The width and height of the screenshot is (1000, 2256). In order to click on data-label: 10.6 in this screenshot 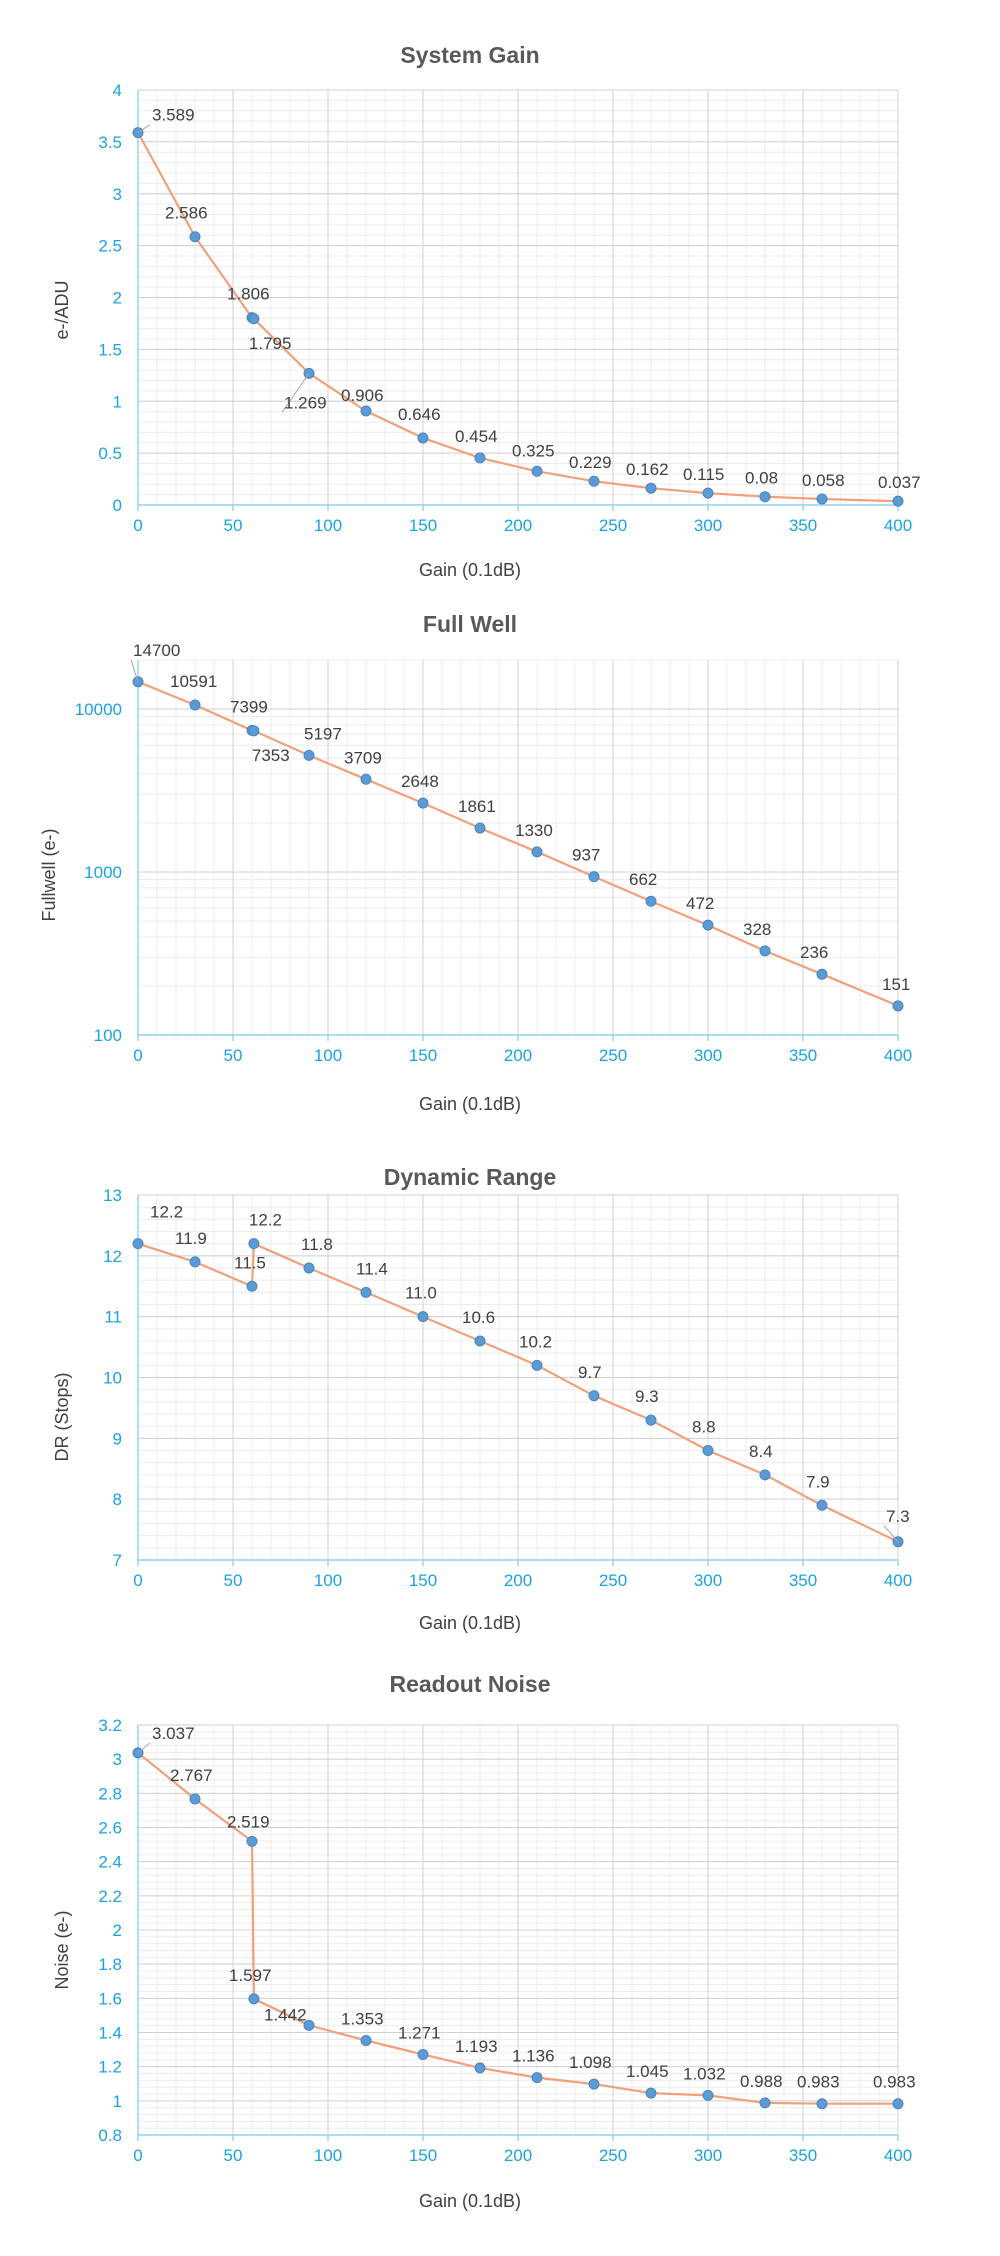, I will do `click(478, 1317)`.